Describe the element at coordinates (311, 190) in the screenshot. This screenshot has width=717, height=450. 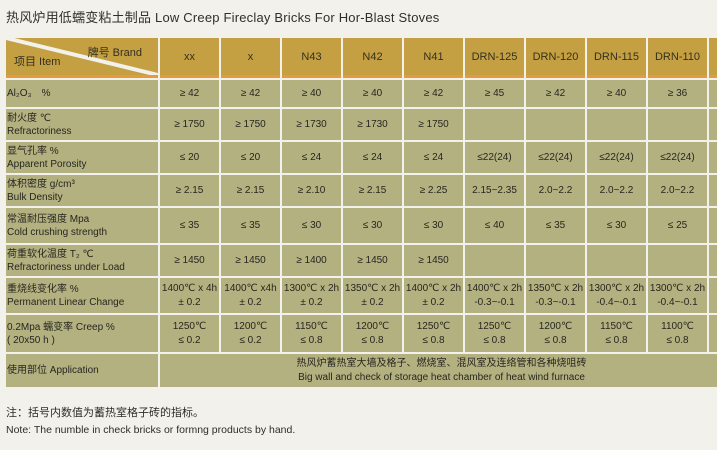
I see `value-cell: ≥ 2.10` at that location.